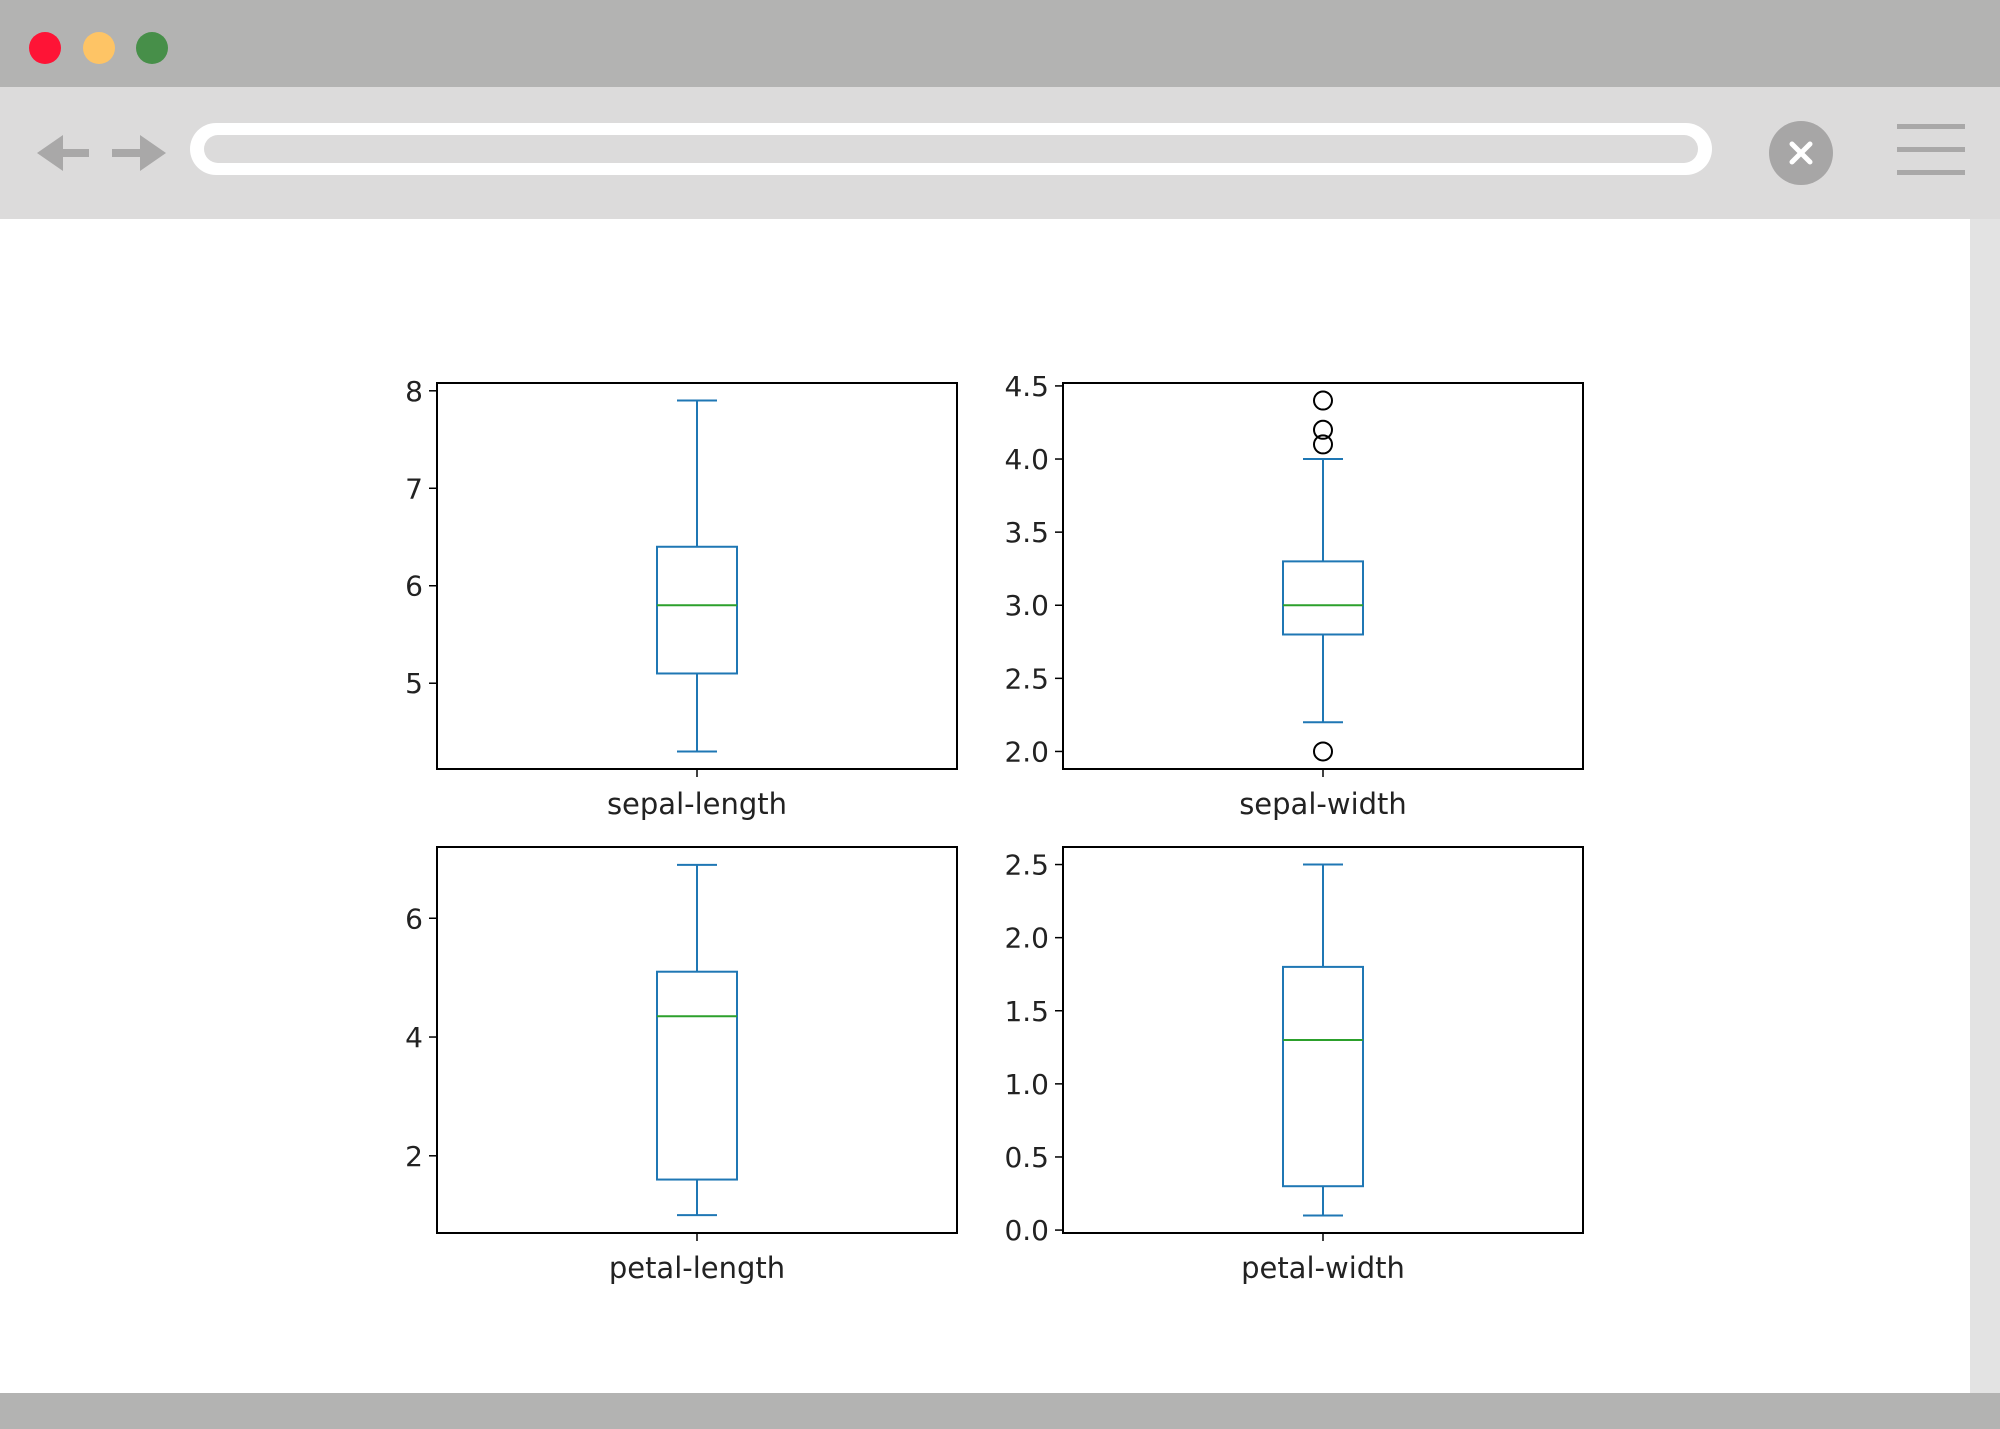 The image size is (2000, 1429). Describe the element at coordinates (1323, 1268) in the screenshot. I see `x-tick-label: petal-width` at that location.